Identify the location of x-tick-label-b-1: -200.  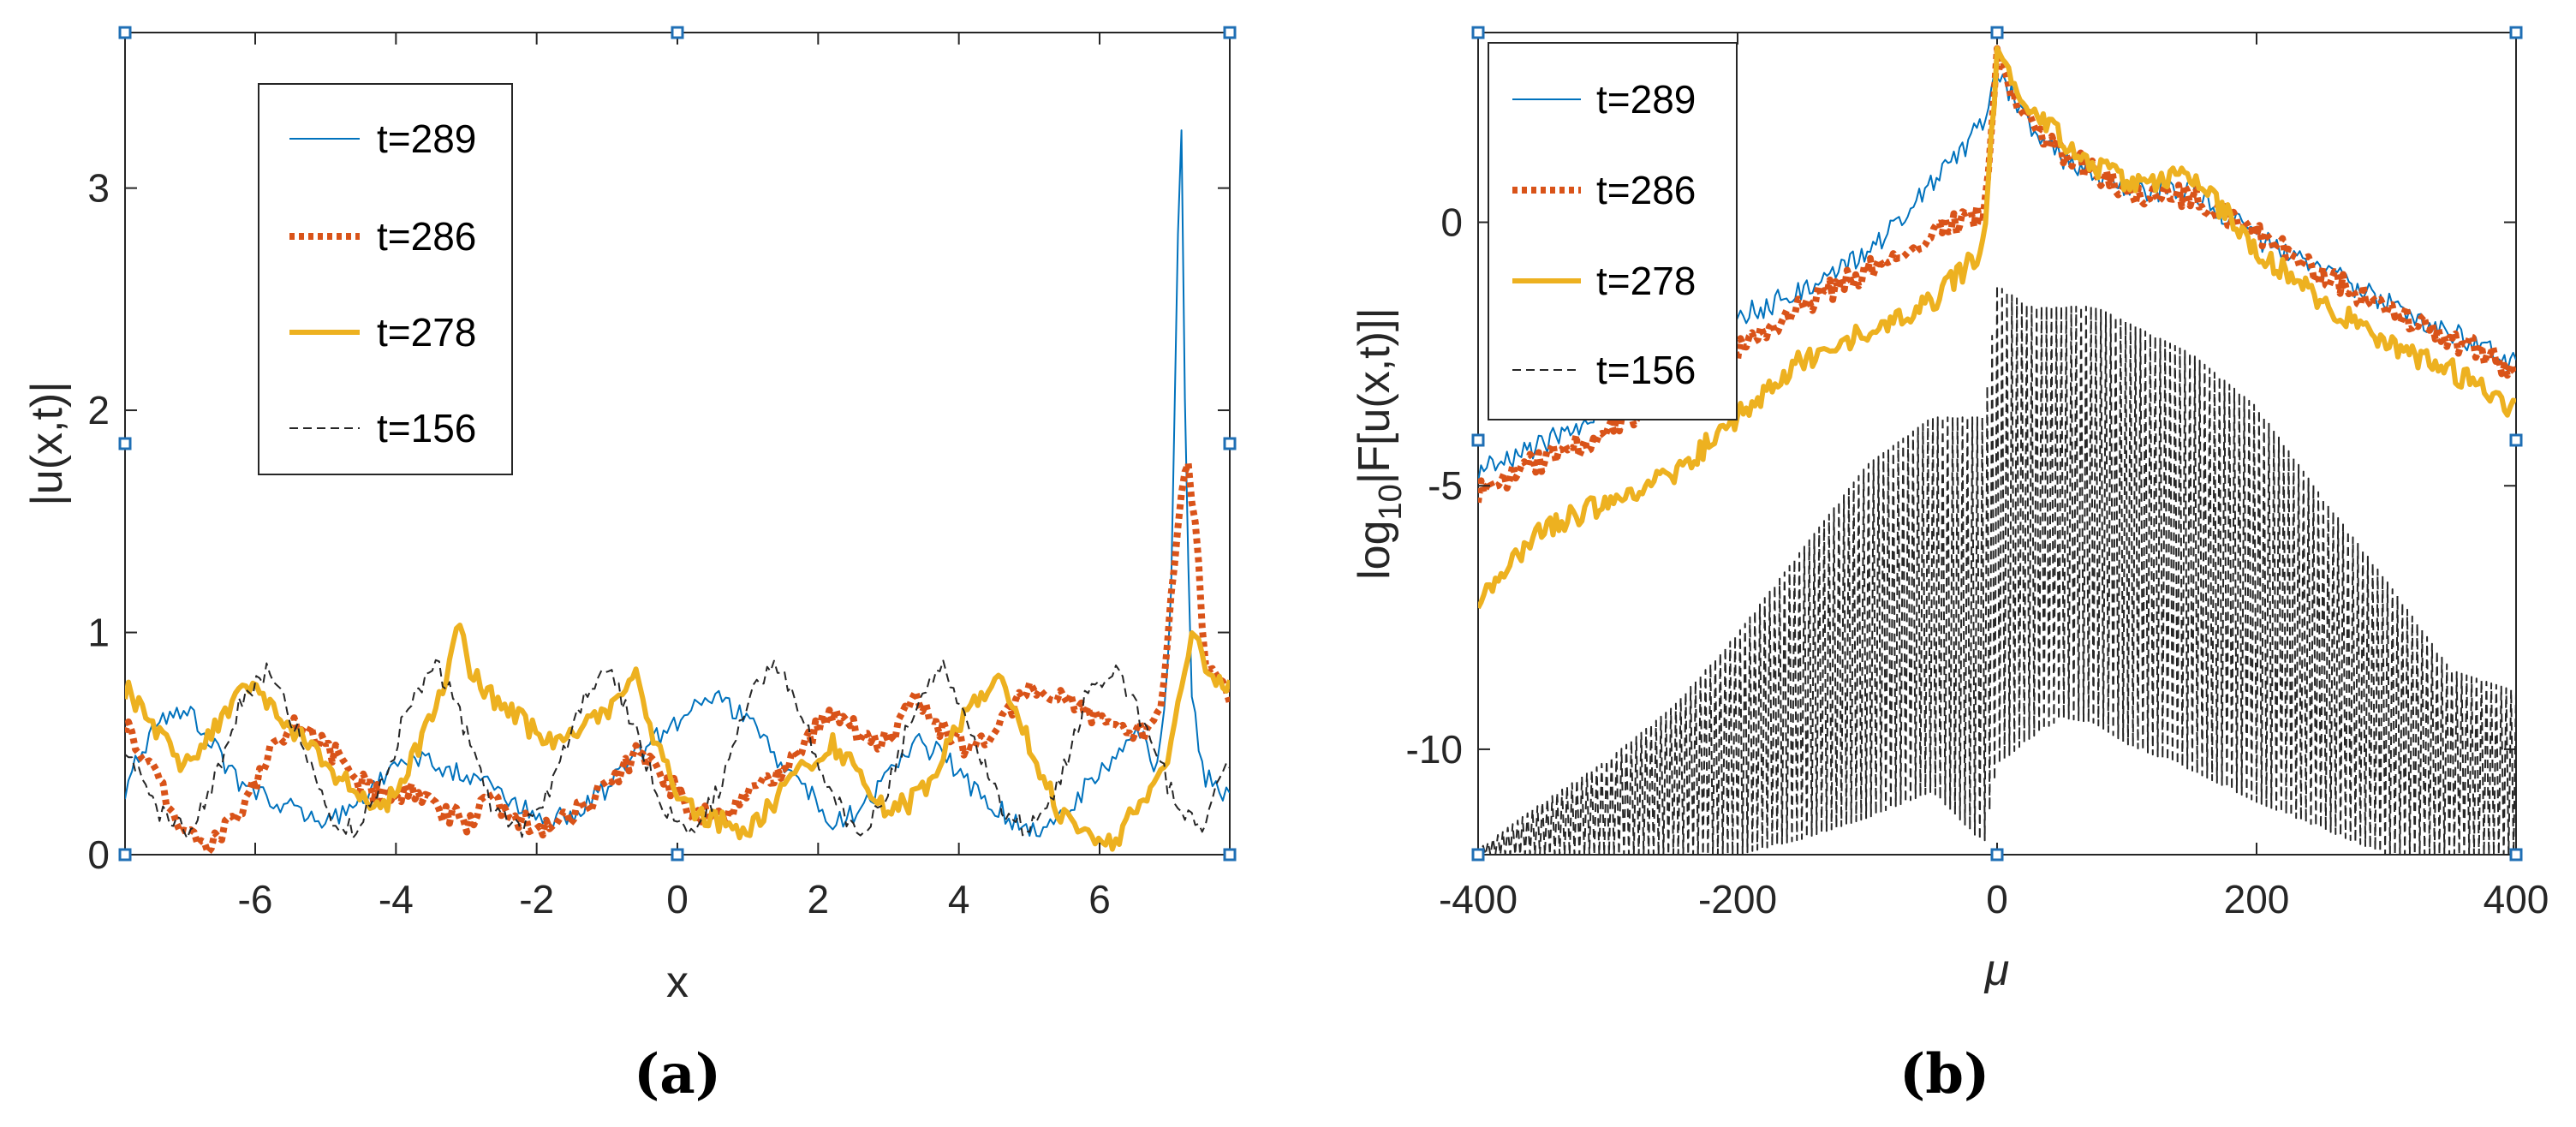
(1737, 899).